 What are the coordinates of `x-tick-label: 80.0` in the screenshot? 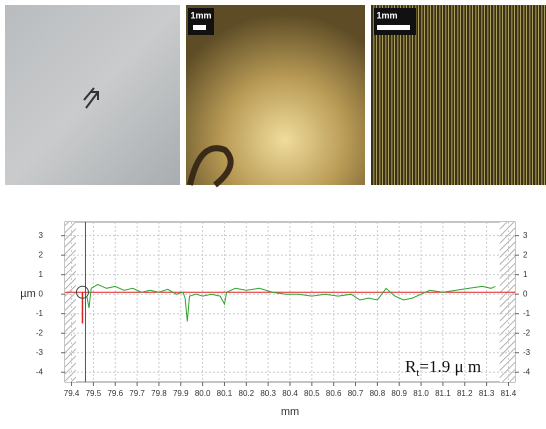 It's located at (203, 393).